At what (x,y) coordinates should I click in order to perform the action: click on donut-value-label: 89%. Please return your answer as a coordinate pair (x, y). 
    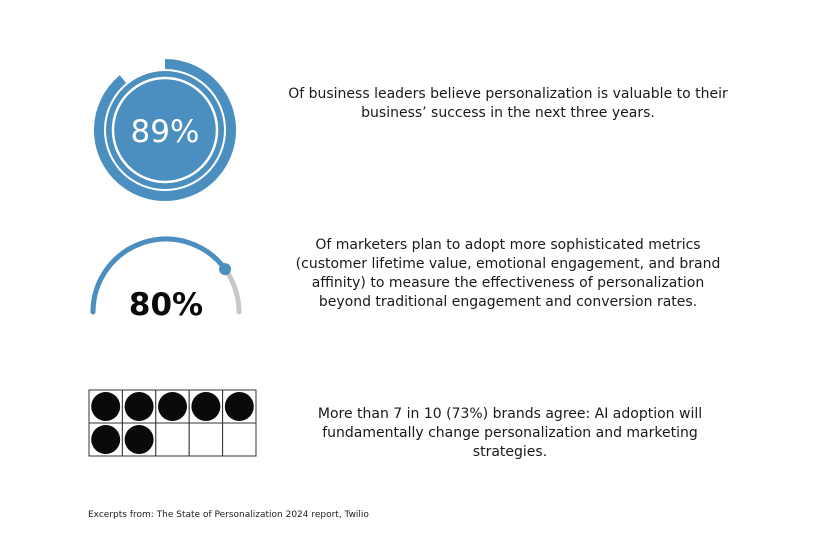
    Looking at the image, I should click on (165, 132).